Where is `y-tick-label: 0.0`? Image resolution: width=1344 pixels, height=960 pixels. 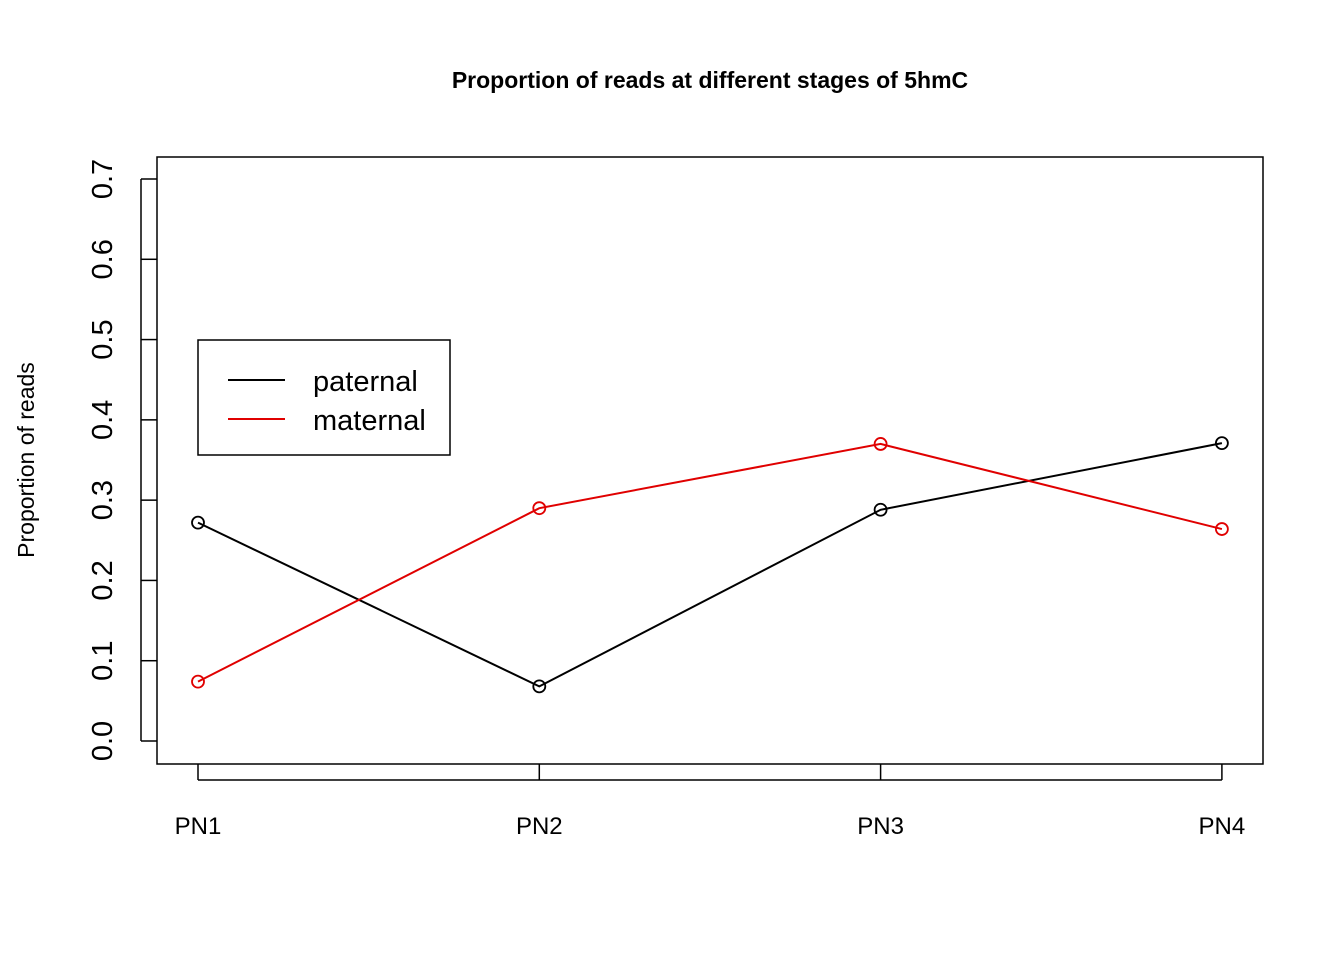 y-tick-label: 0.0 is located at coordinates (103, 741).